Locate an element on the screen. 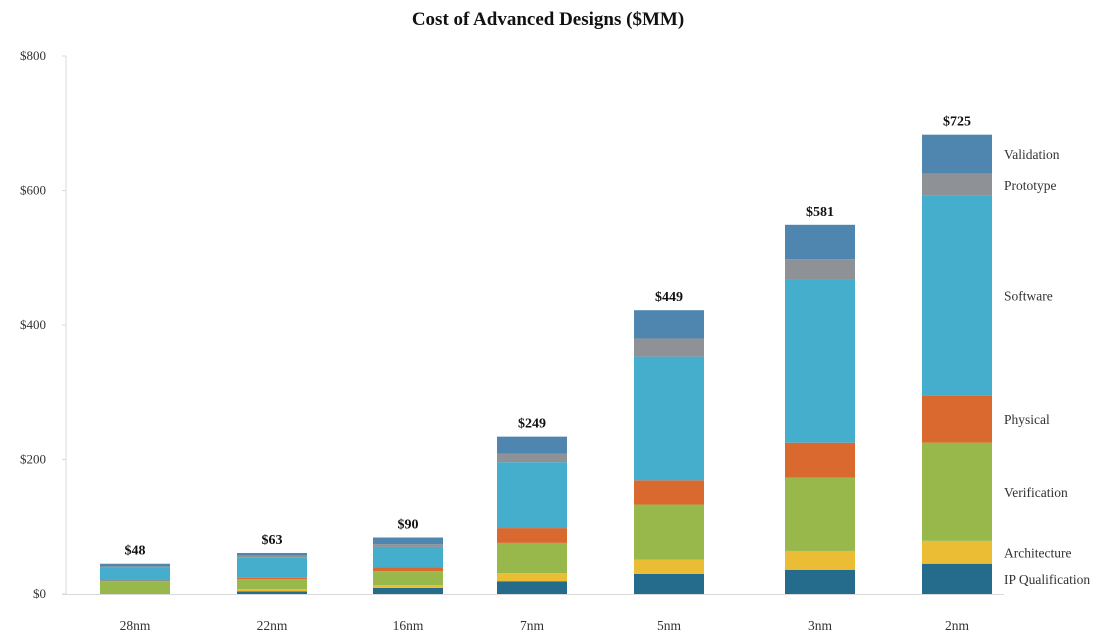  total-label: $725 is located at coordinates (957, 122).